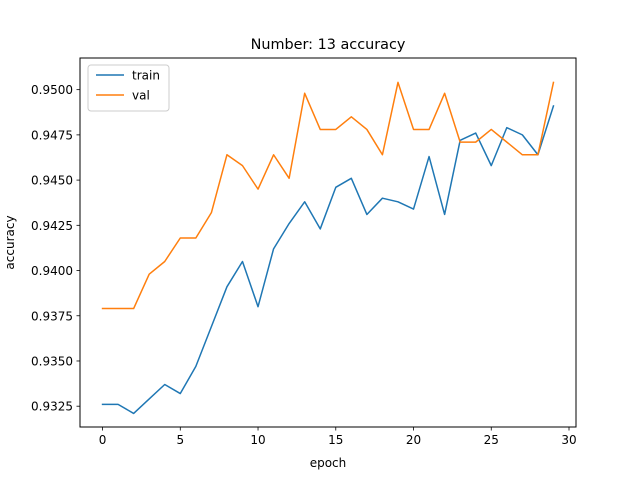 The height and width of the screenshot is (480, 640). What do you see at coordinates (52, 407) in the screenshot?
I see `y-tick-label: 0.9325` at bounding box center [52, 407].